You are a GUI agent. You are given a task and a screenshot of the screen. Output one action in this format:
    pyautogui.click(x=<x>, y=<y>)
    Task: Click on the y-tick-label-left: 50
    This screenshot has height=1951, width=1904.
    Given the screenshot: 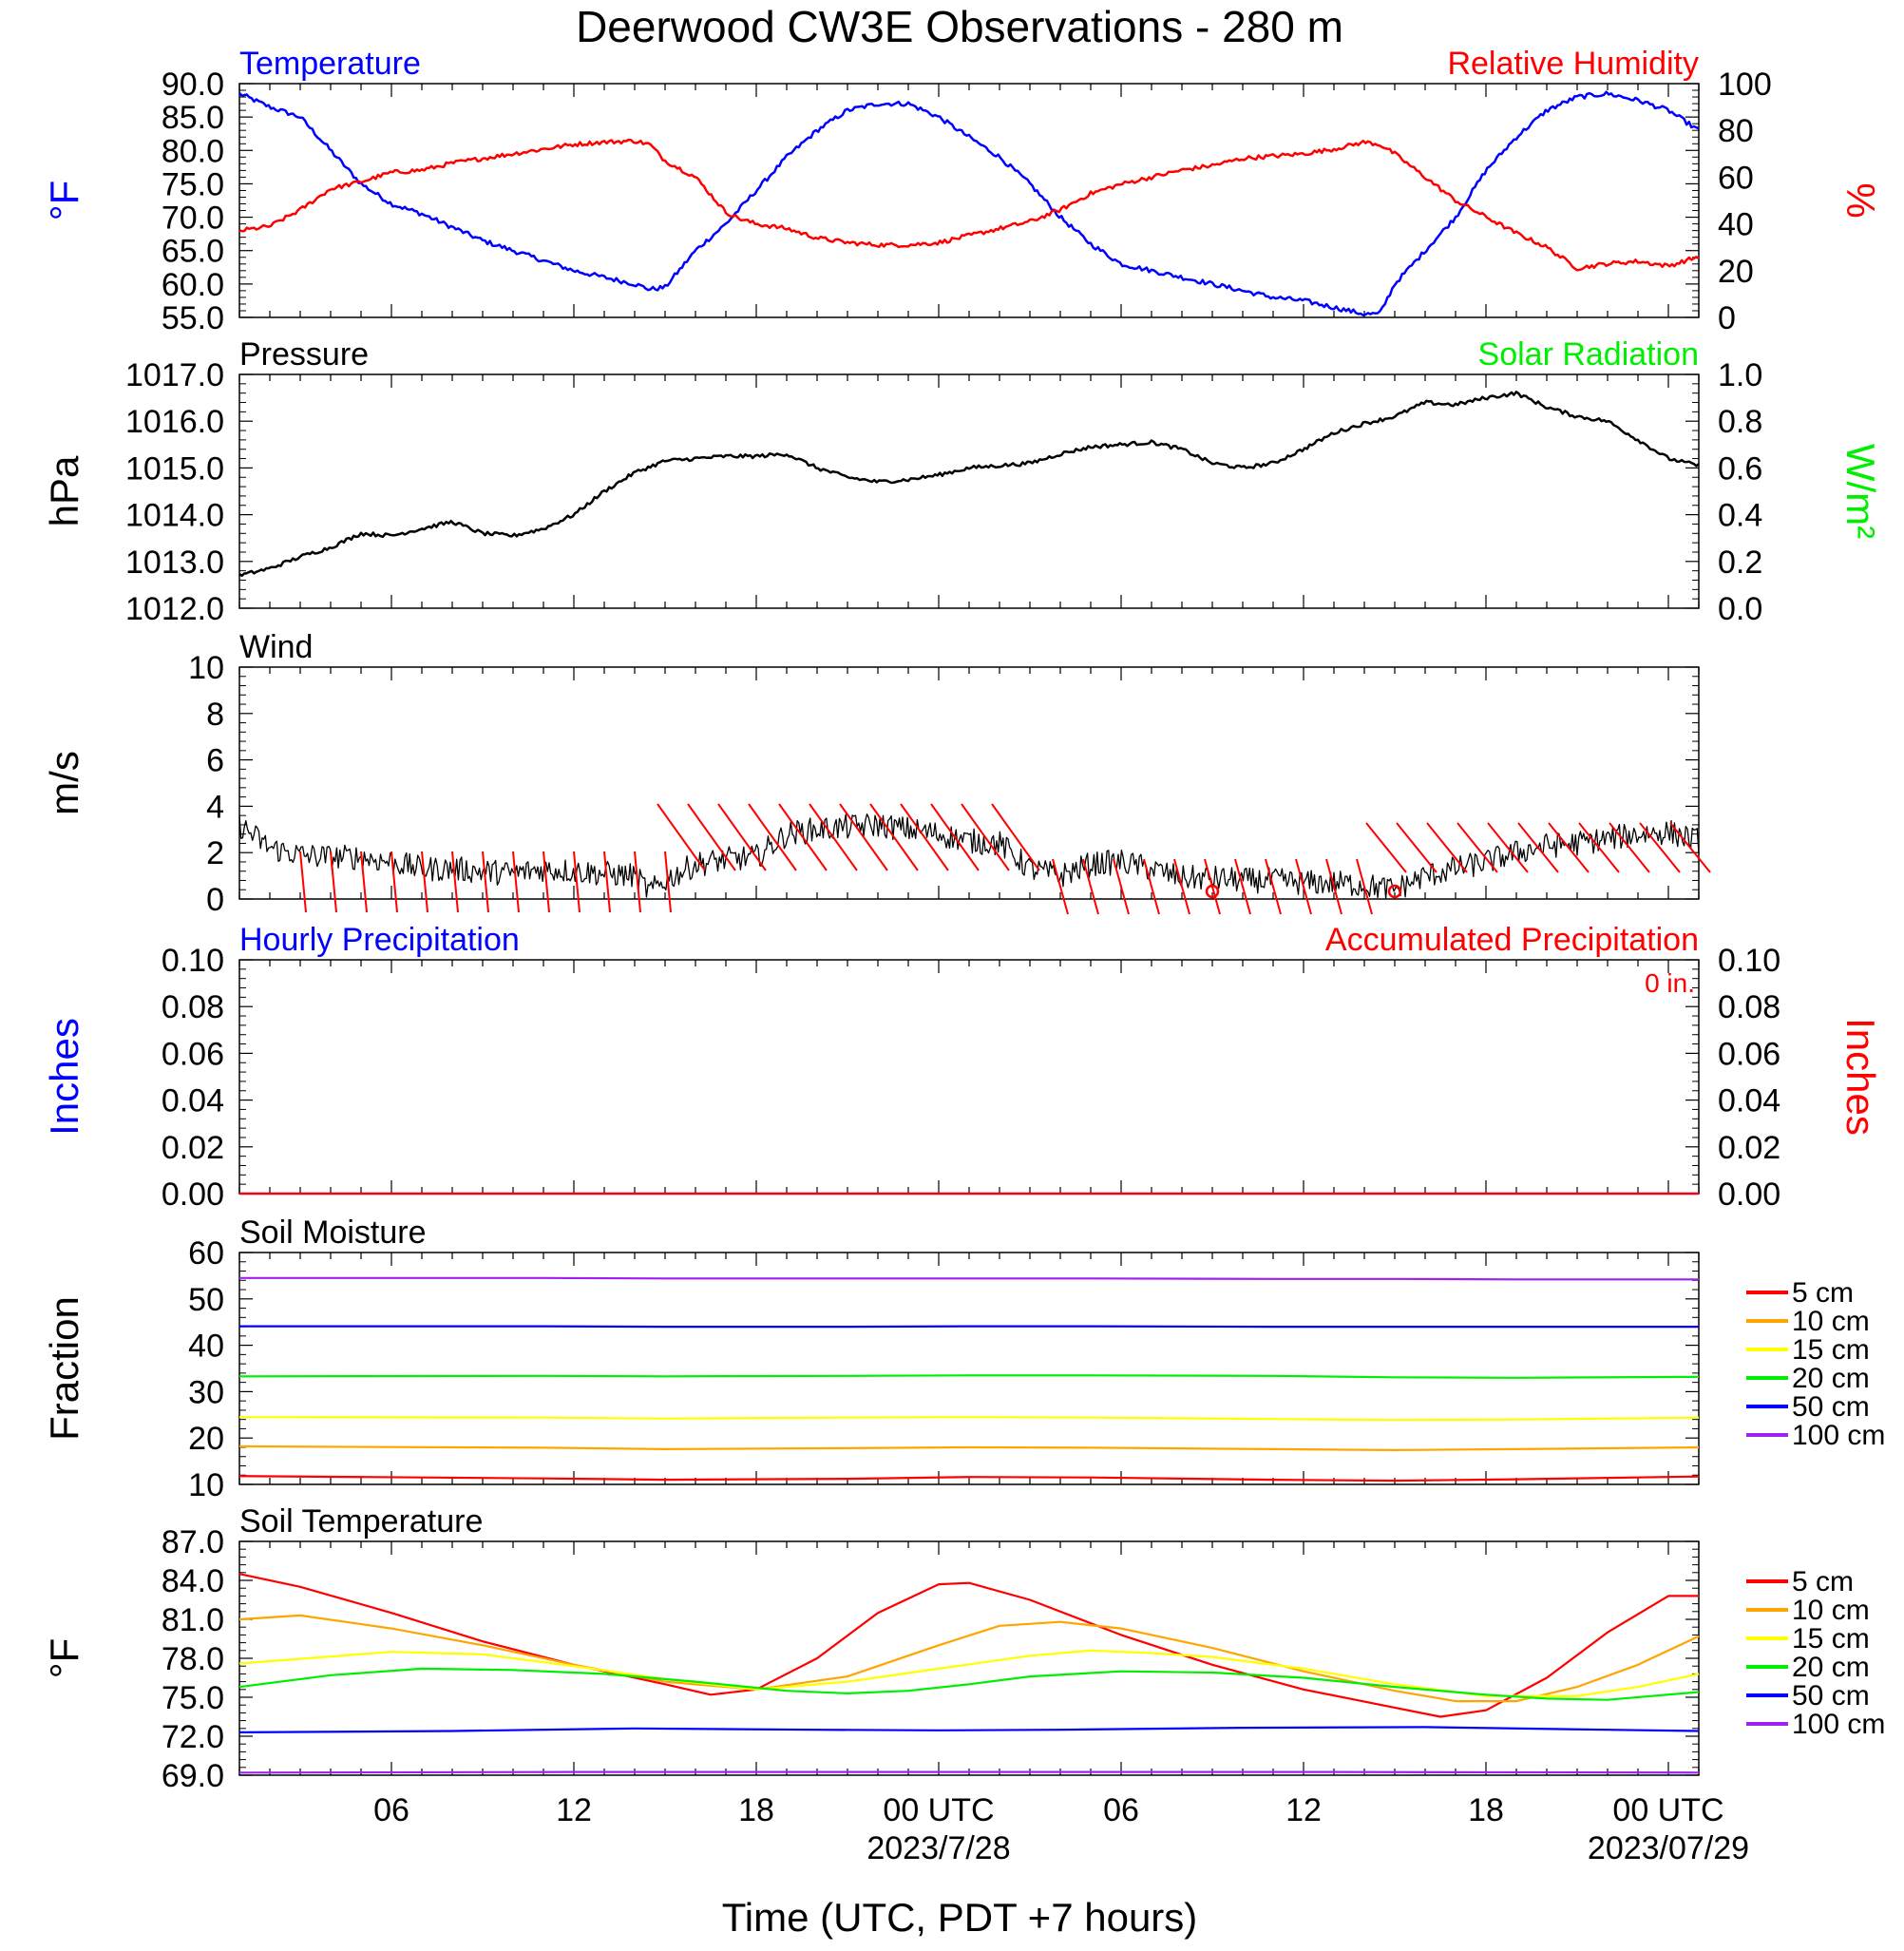 What is the action you would take?
    pyautogui.click(x=206, y=1300)
    